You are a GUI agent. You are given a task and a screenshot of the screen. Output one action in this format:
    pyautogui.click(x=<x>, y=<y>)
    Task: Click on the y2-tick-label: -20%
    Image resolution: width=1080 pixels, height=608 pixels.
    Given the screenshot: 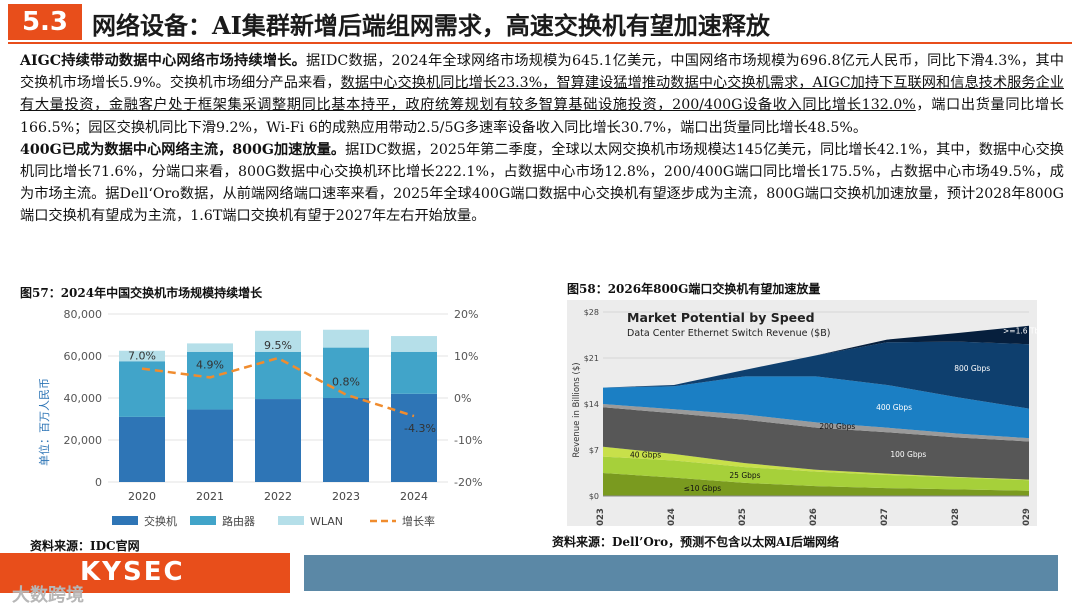 What is the action you would take?
    pyautogui.click(x=468, y=482)
    